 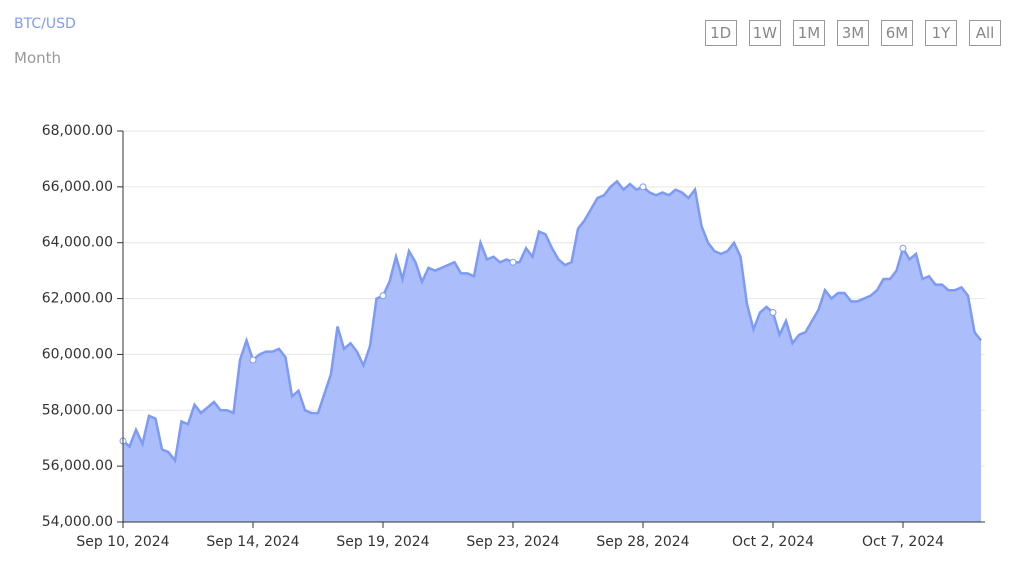 What do you see at coordinates (77, 187) in the screenshot?
I see `y-tick-label: 66,000.00` at bounding box center [77, 187].